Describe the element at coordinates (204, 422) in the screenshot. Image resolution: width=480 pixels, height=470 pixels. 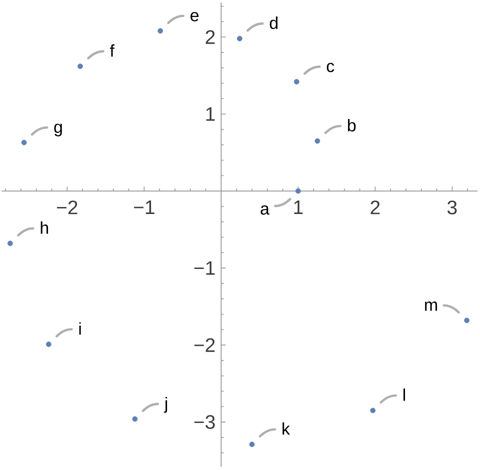
I see `y-tick-label: −3` at that location.